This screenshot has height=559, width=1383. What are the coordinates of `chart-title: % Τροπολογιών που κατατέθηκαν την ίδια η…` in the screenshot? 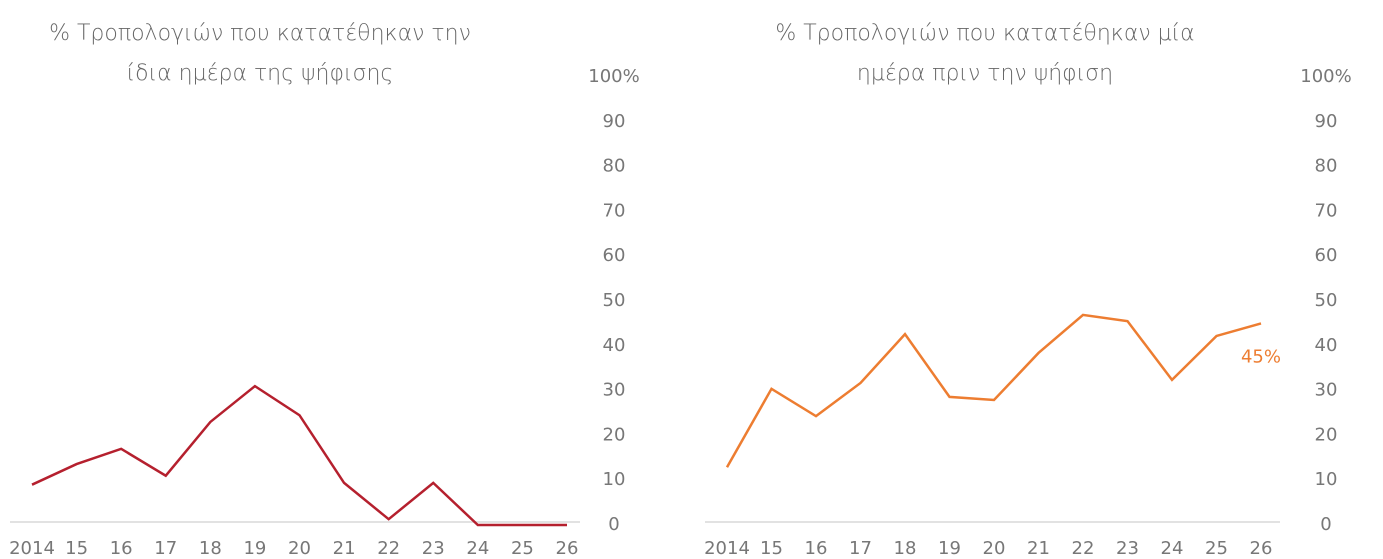 It's located at (260, 53).